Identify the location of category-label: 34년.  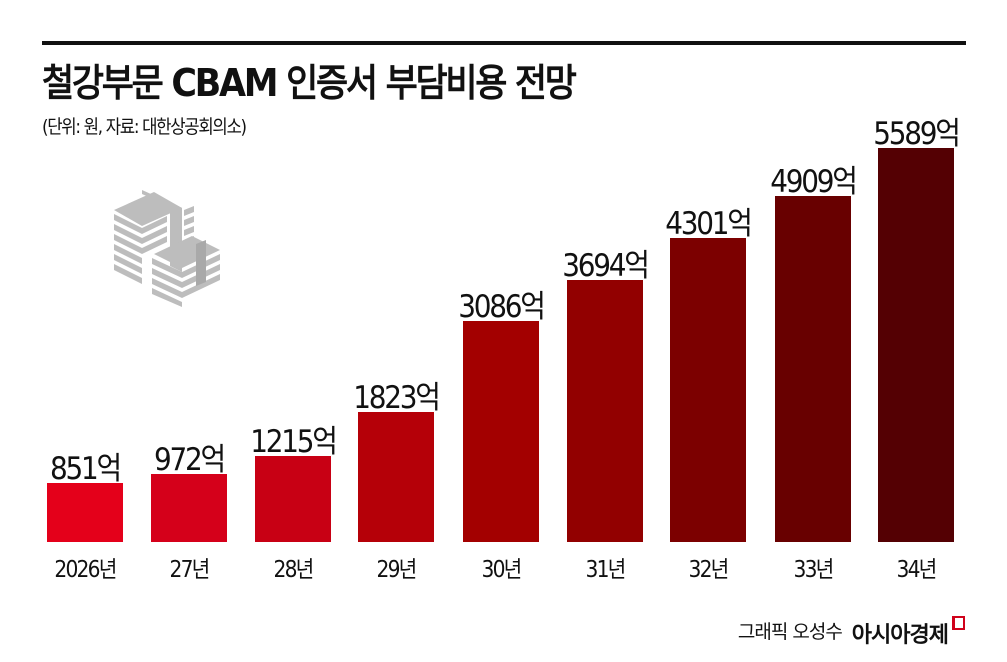
(916, 570).